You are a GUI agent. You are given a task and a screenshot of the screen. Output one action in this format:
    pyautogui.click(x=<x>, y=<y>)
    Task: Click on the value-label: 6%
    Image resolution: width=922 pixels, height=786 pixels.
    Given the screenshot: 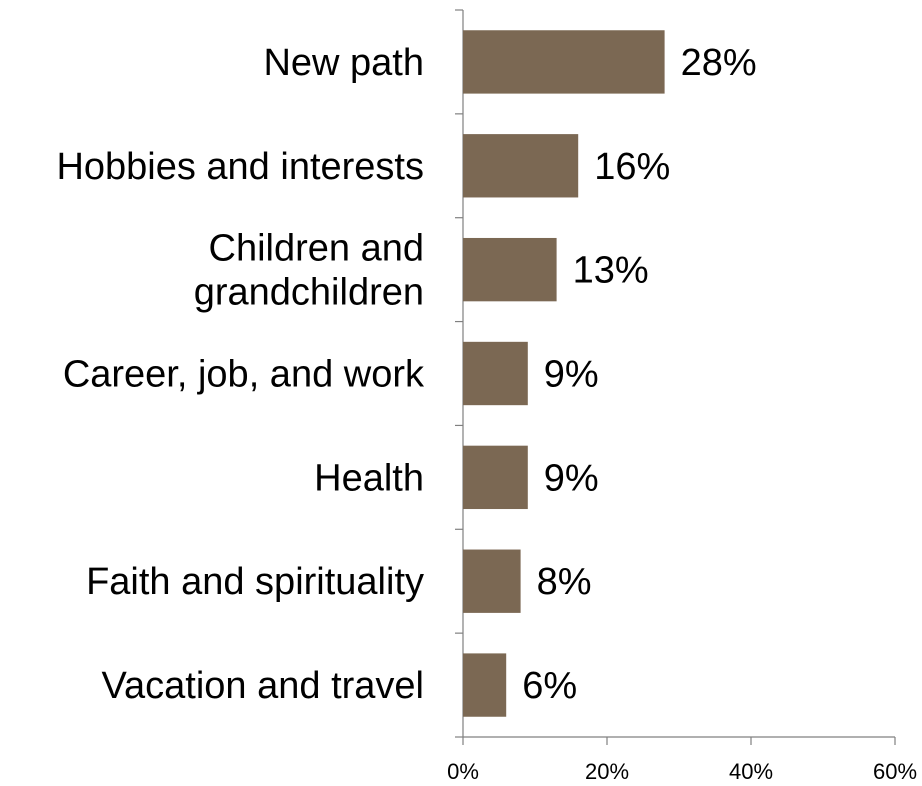 What is the action you would take?
    pyautogui.click(x=549, y=686)
    